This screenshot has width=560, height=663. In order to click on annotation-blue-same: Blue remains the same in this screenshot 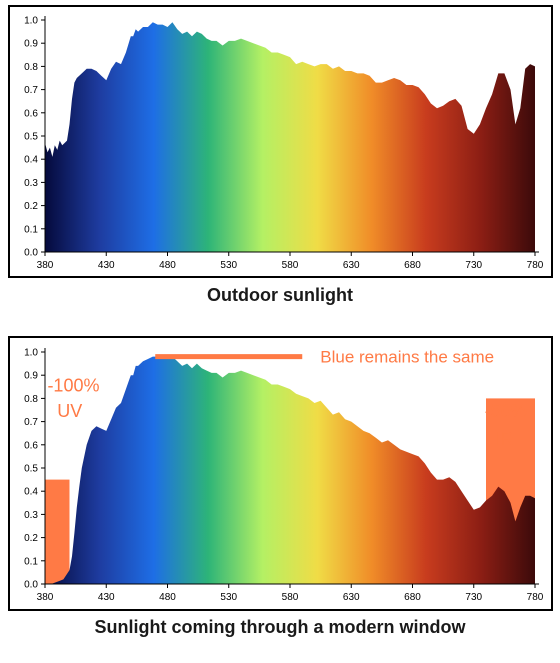, I will do `click(407, 357)`.